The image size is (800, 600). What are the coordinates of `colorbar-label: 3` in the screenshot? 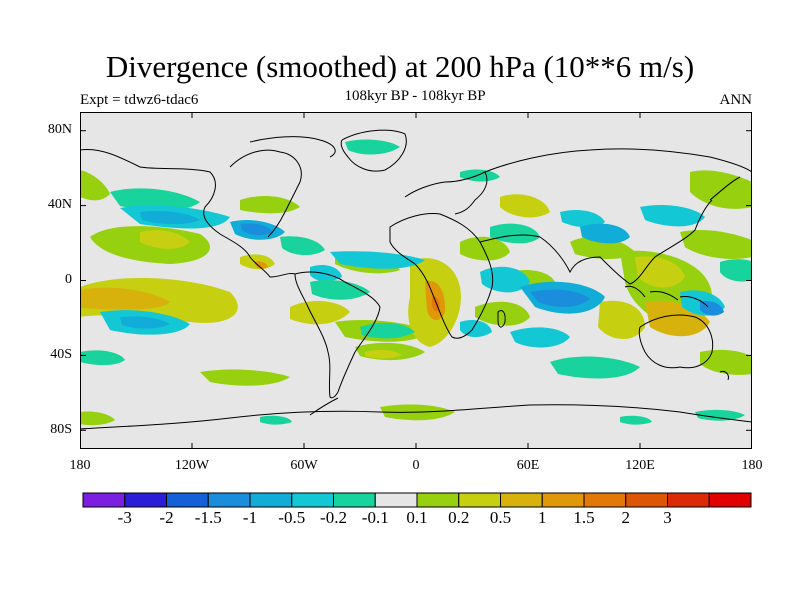 It's located at (667, 517).